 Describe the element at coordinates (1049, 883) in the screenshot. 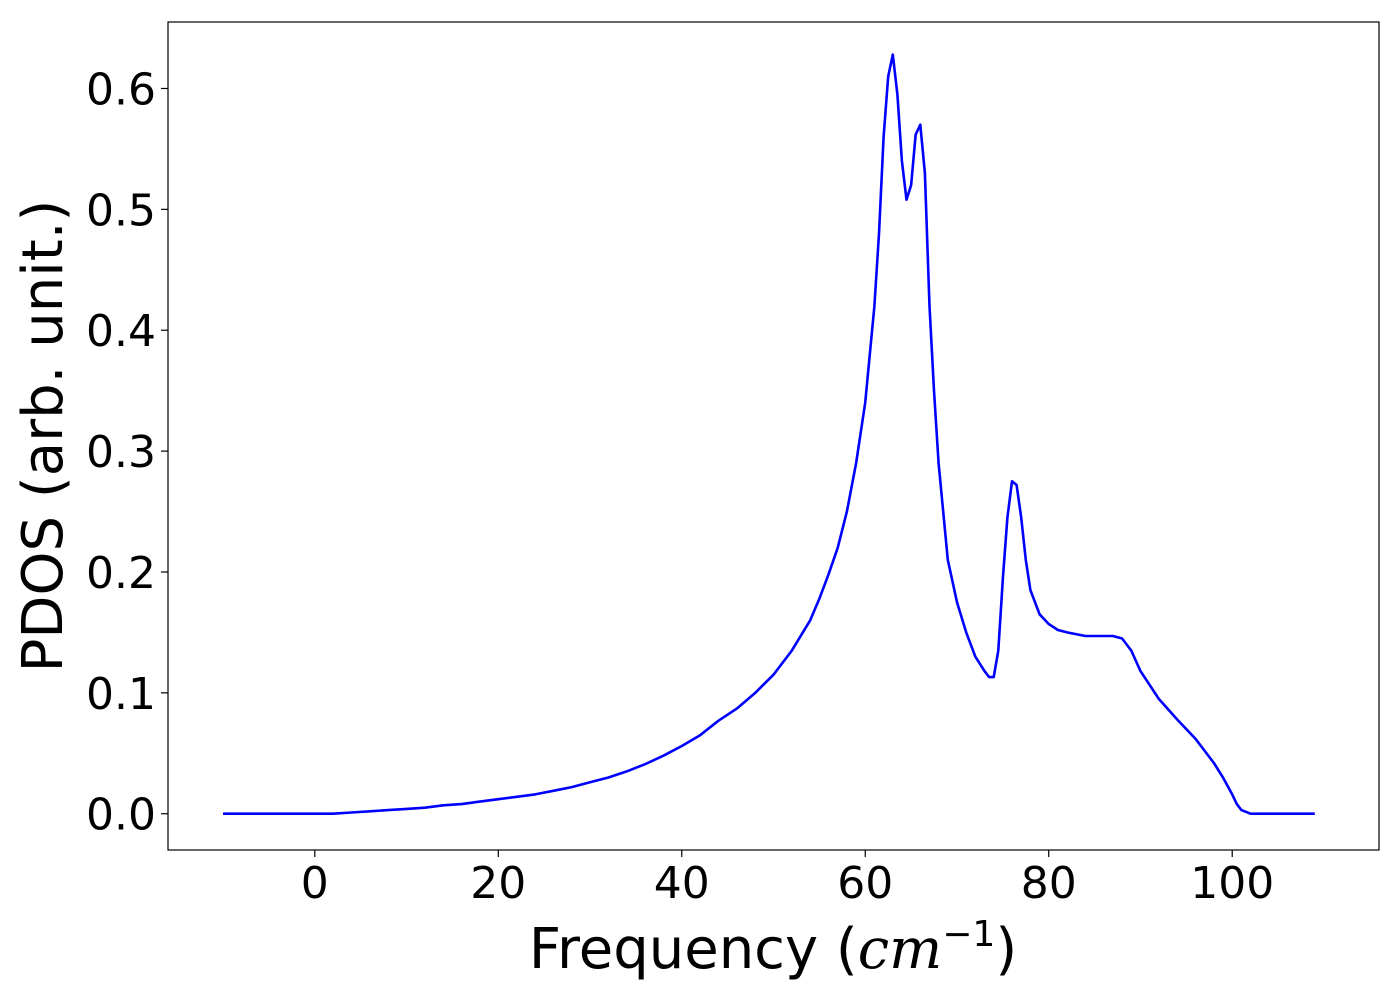

I see `x-tick-label: 80` at that location.